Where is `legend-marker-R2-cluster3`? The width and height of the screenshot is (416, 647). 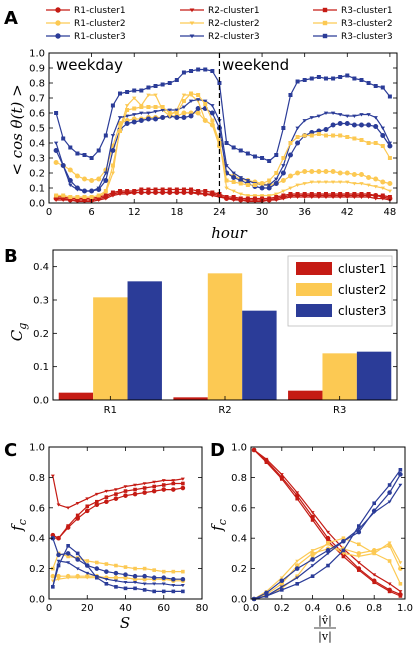
legend-marker-R2-cluster3 is located at coordinates (192, 36).